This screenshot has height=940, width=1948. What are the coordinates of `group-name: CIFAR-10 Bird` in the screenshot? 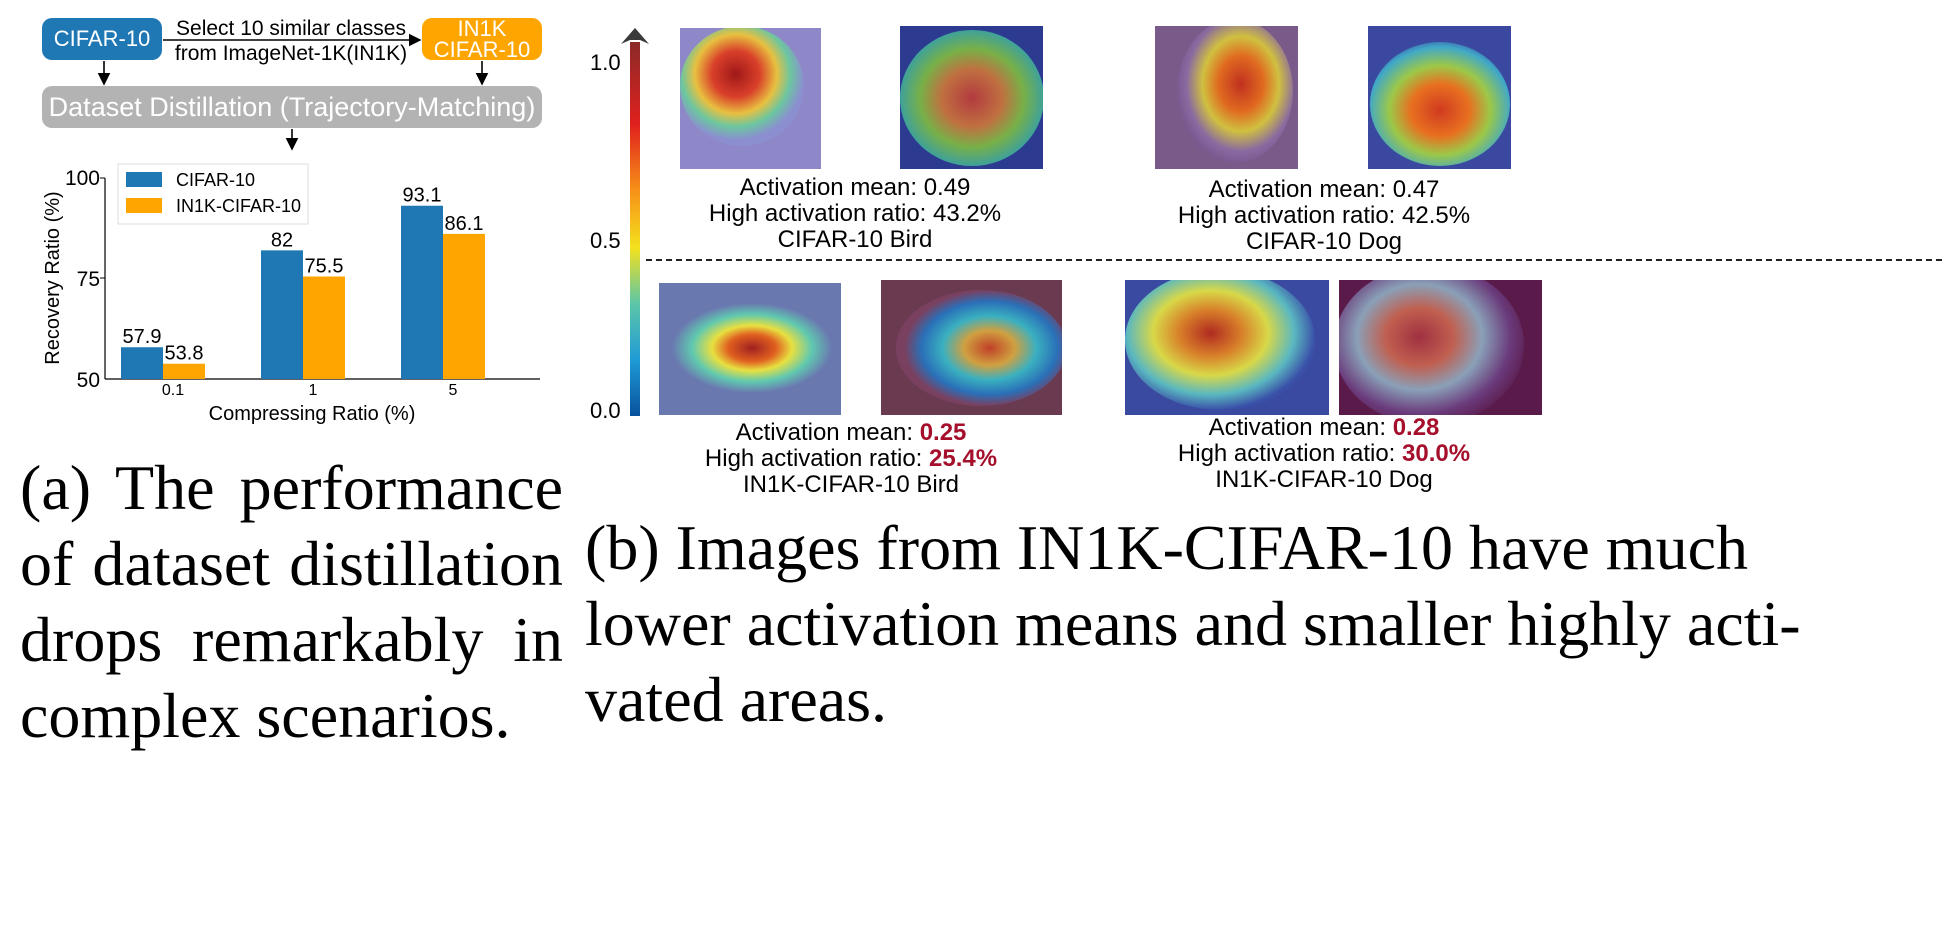 It's located at (855, 239).